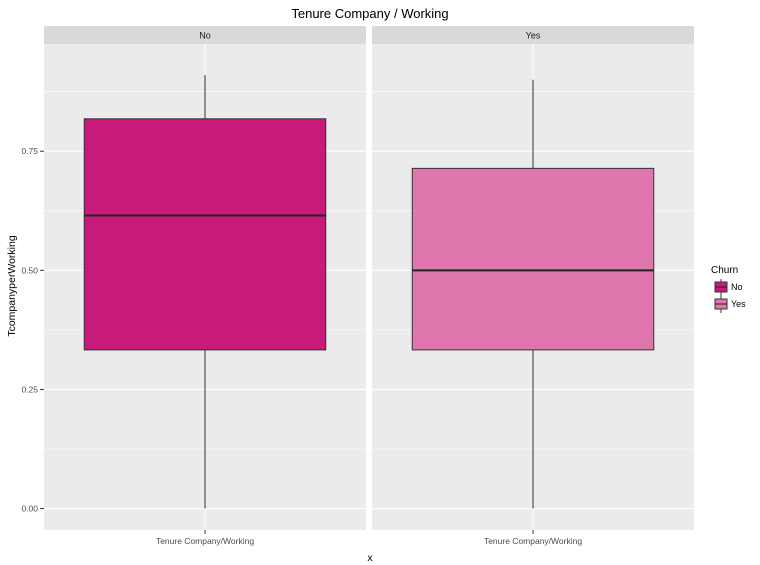  I want to click on legend-item-yes: Yes, so click(730, 304).